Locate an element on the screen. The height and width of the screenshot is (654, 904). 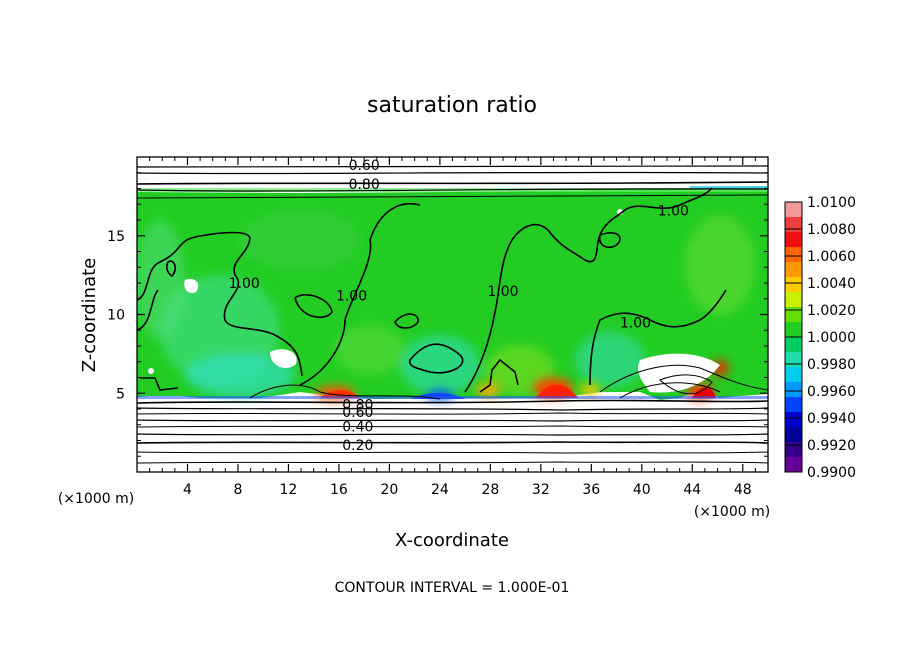
x-tick-label: 48 is located at coordinates (743, 490).